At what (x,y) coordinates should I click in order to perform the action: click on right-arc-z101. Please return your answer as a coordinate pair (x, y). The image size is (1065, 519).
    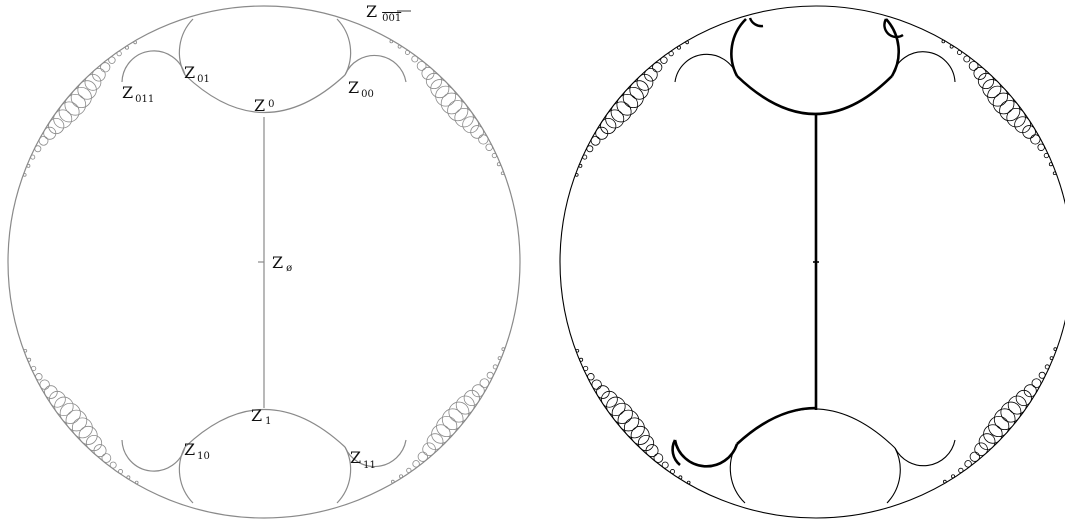
    Looking at the image, I should click on (706, 453).